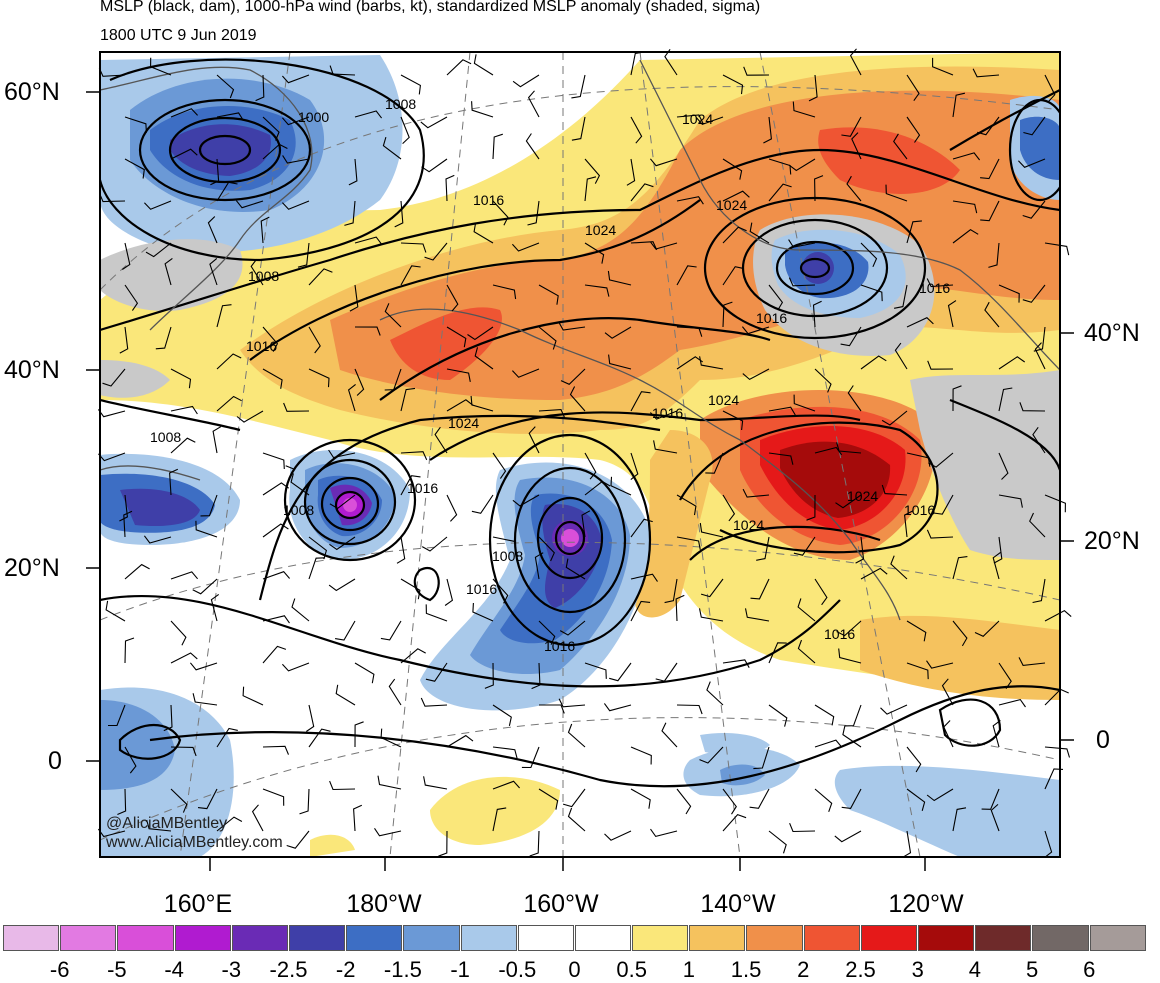 The height and width of the screenshot is (983, 1160). I want to click on lat-label-right-0: 0, so click(1103, 740).